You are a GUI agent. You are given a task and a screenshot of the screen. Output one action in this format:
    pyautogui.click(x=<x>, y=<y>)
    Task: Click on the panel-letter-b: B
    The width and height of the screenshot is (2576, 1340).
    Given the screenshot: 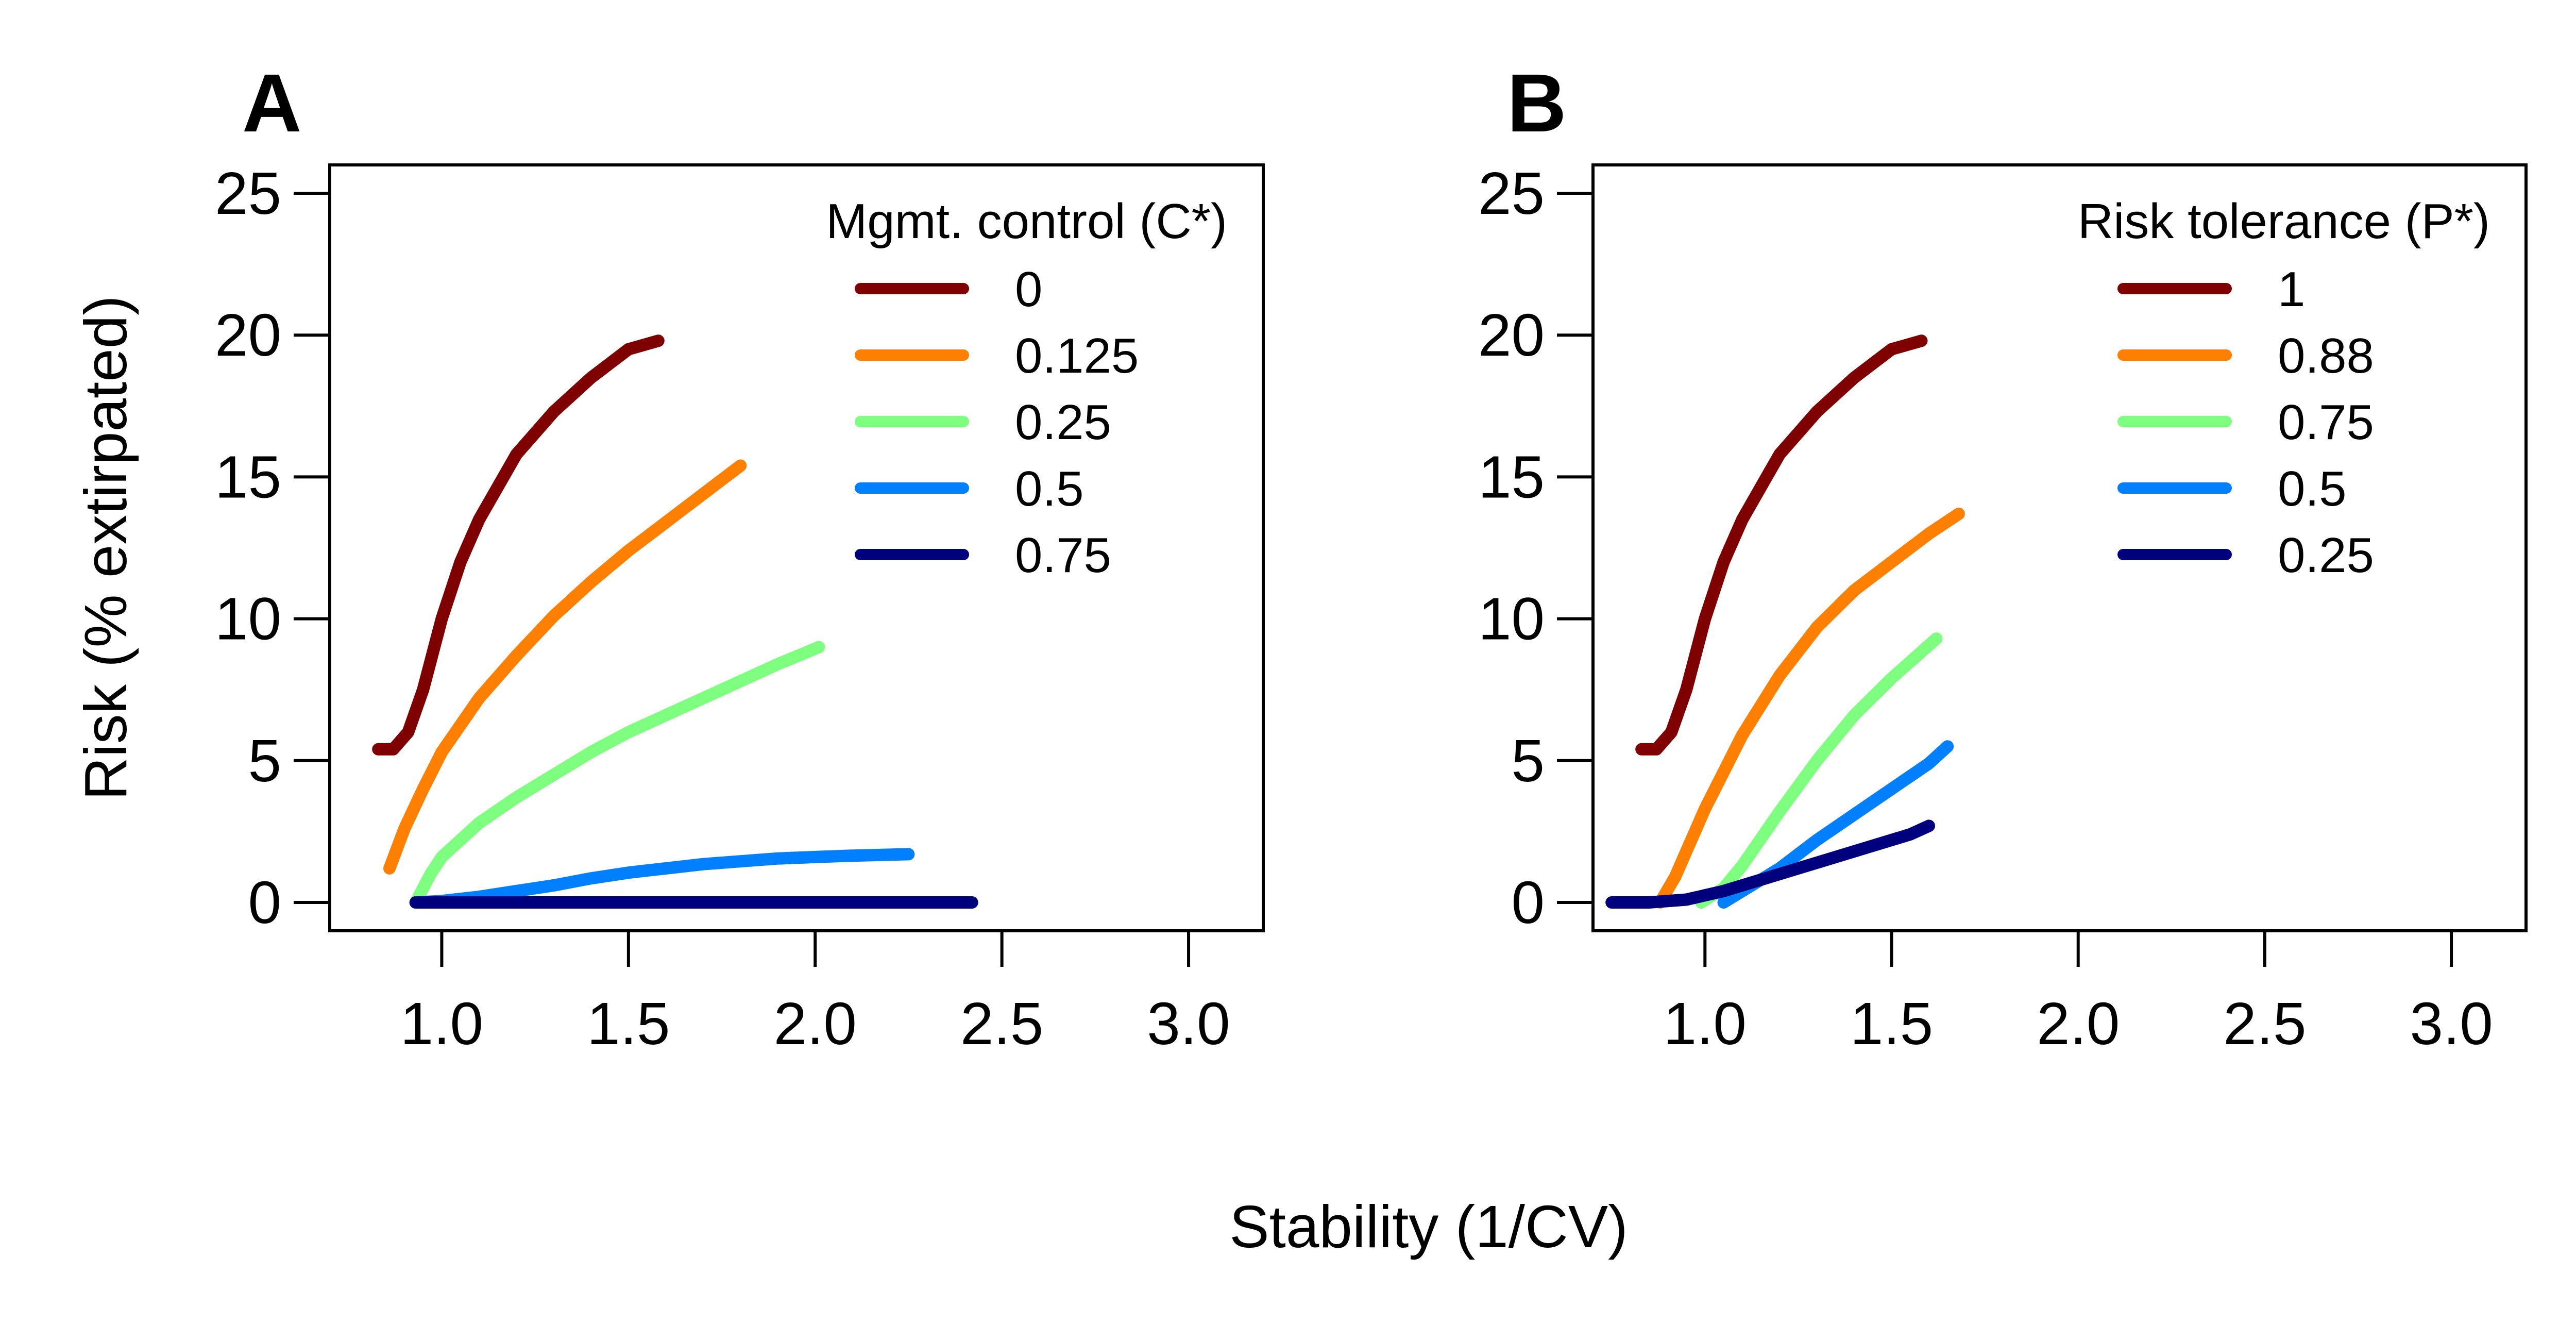 What is the action you would take?
    pyautogui.click(x=1537, y=103)
    